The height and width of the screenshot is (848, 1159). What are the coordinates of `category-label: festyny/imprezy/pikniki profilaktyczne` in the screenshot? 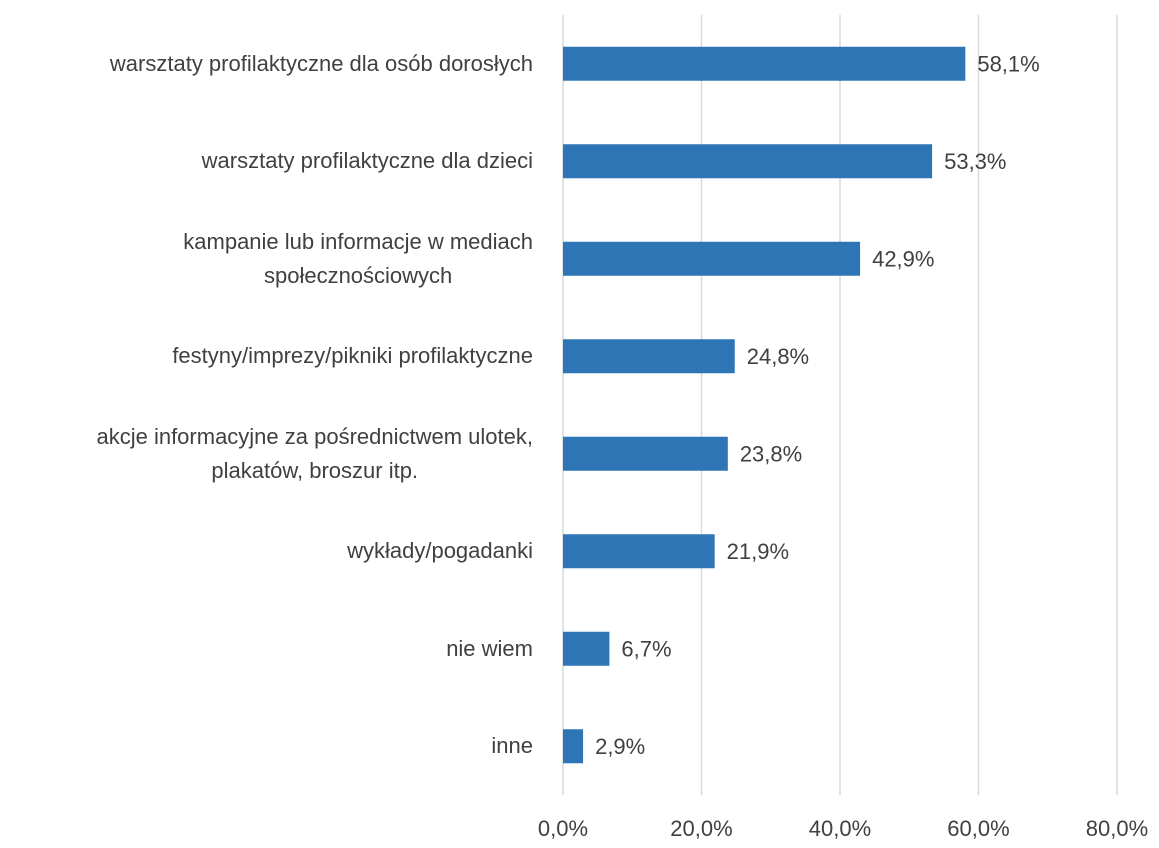 It's located at (352, 356).